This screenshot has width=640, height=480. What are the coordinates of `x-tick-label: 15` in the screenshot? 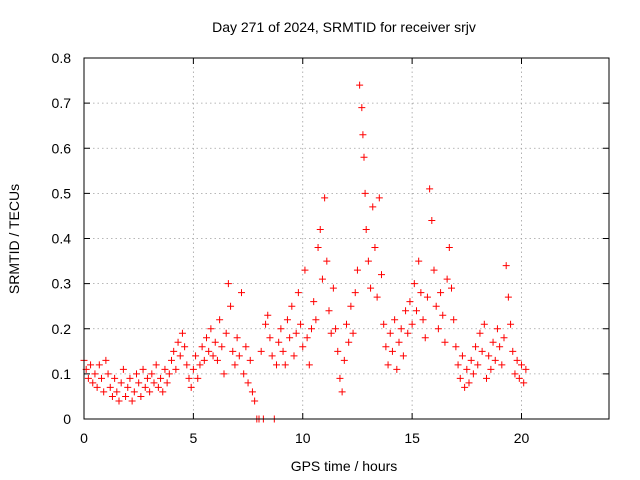 It's located at (412, 438).